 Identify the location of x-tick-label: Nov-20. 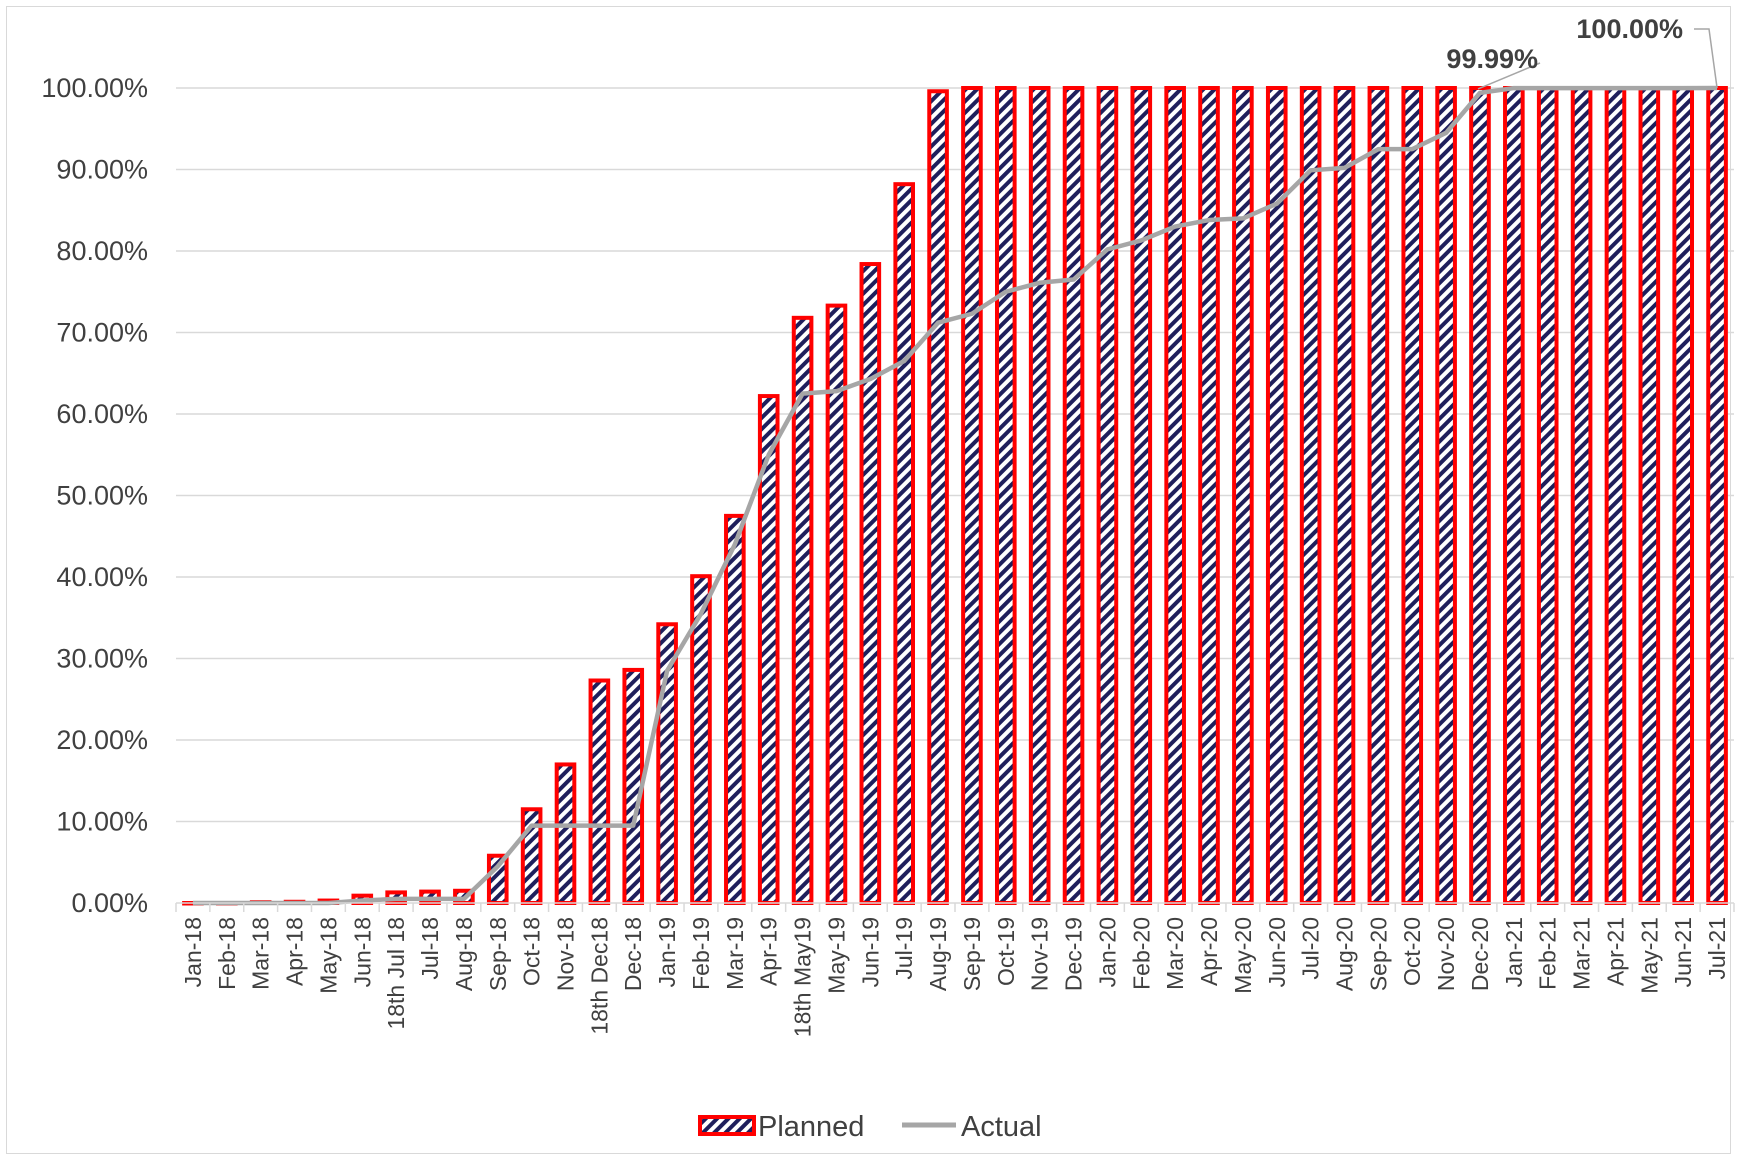
(1446, 954).